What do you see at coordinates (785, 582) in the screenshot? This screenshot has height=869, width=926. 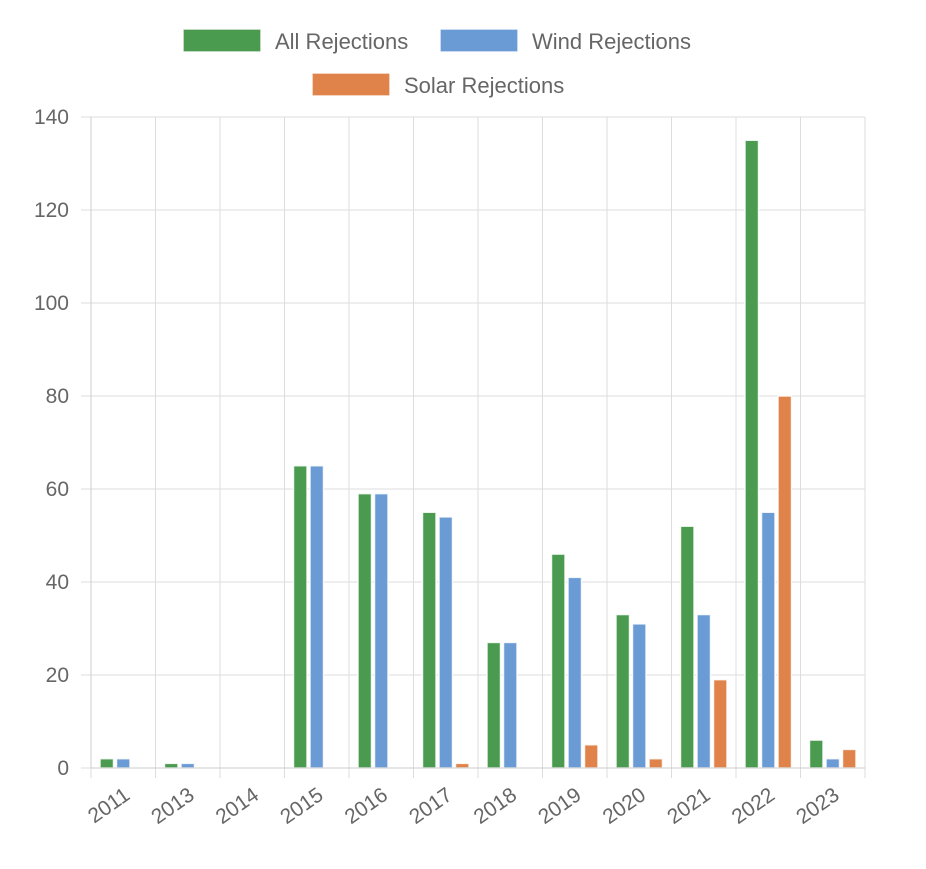 I see `bar-solar-rejections-2022` at bounding box center [785, 582].